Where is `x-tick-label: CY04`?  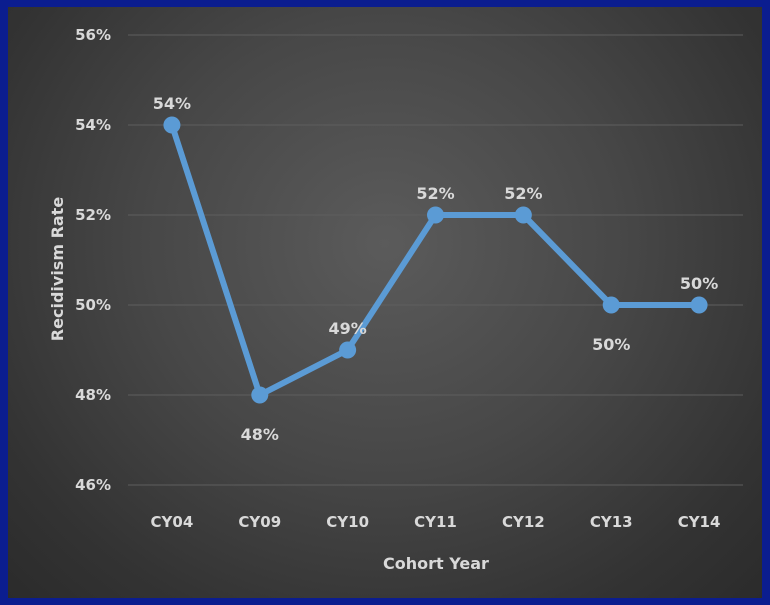 x-tick-label: CY04 is located at coordinates (172, 522).